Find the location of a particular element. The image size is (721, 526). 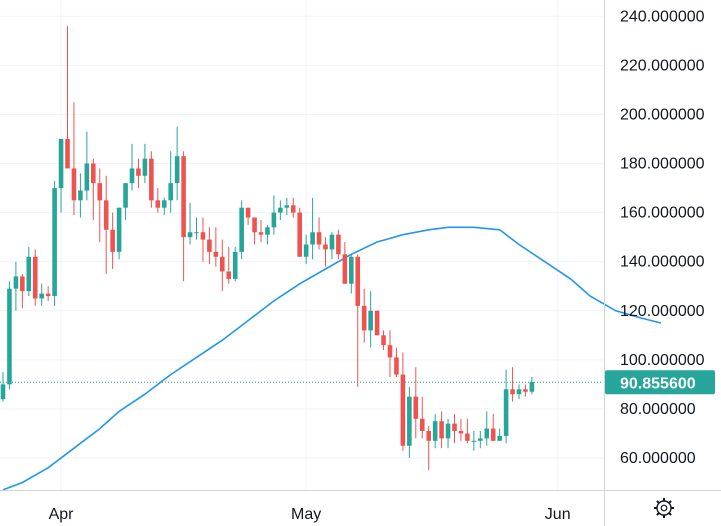

price-tick-label: 220.000000 is located at coordinates (662, 65).